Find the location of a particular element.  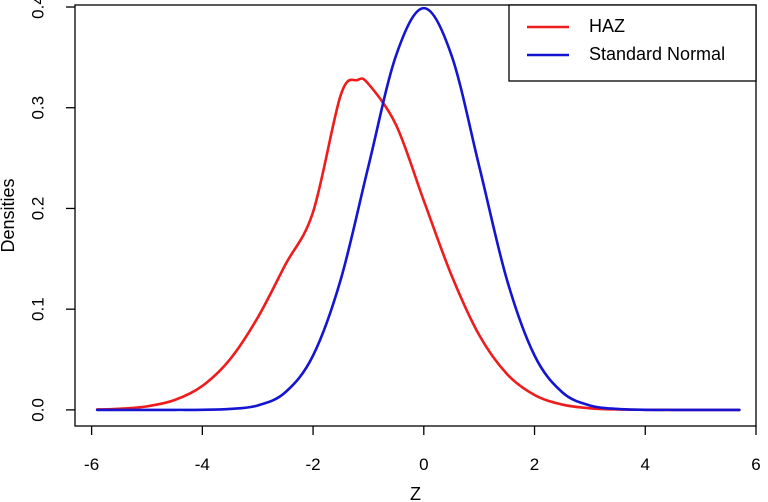

legend-box is located at coordinates (632, 43).